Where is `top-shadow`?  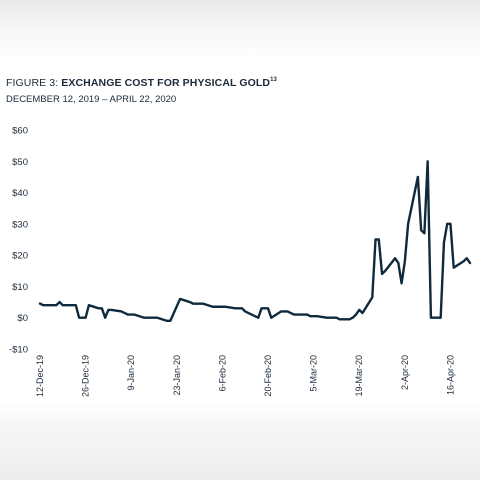
top-shadow is located at coordinates (240, 30).